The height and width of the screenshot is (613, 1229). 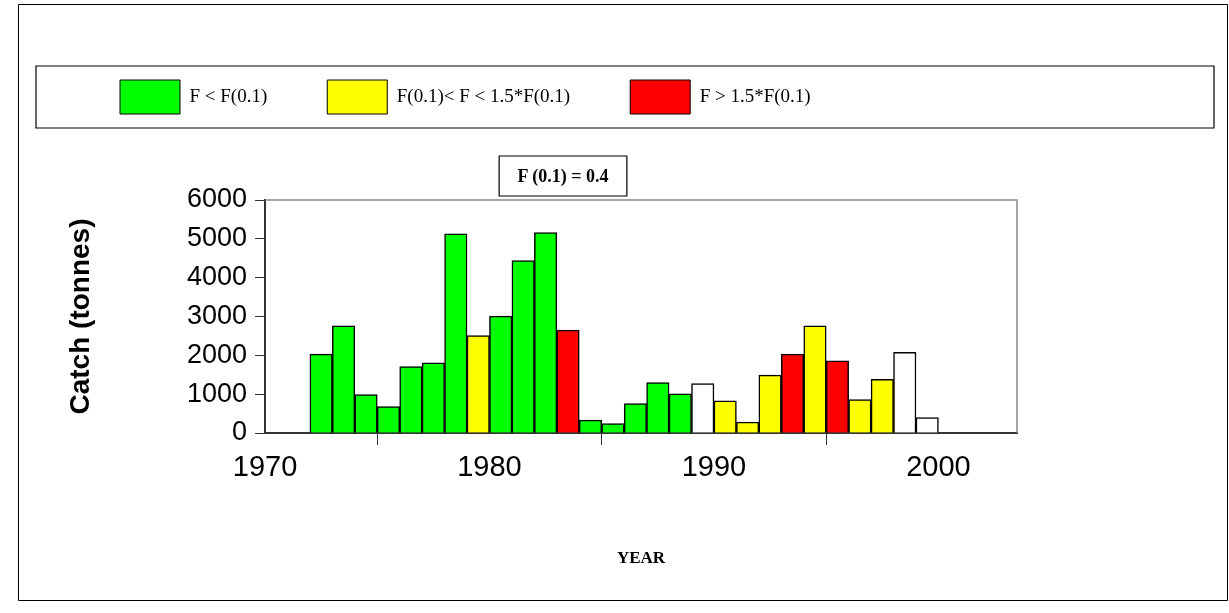 I want to click on x-tick-label: 2000, so click(x=938, y=466).